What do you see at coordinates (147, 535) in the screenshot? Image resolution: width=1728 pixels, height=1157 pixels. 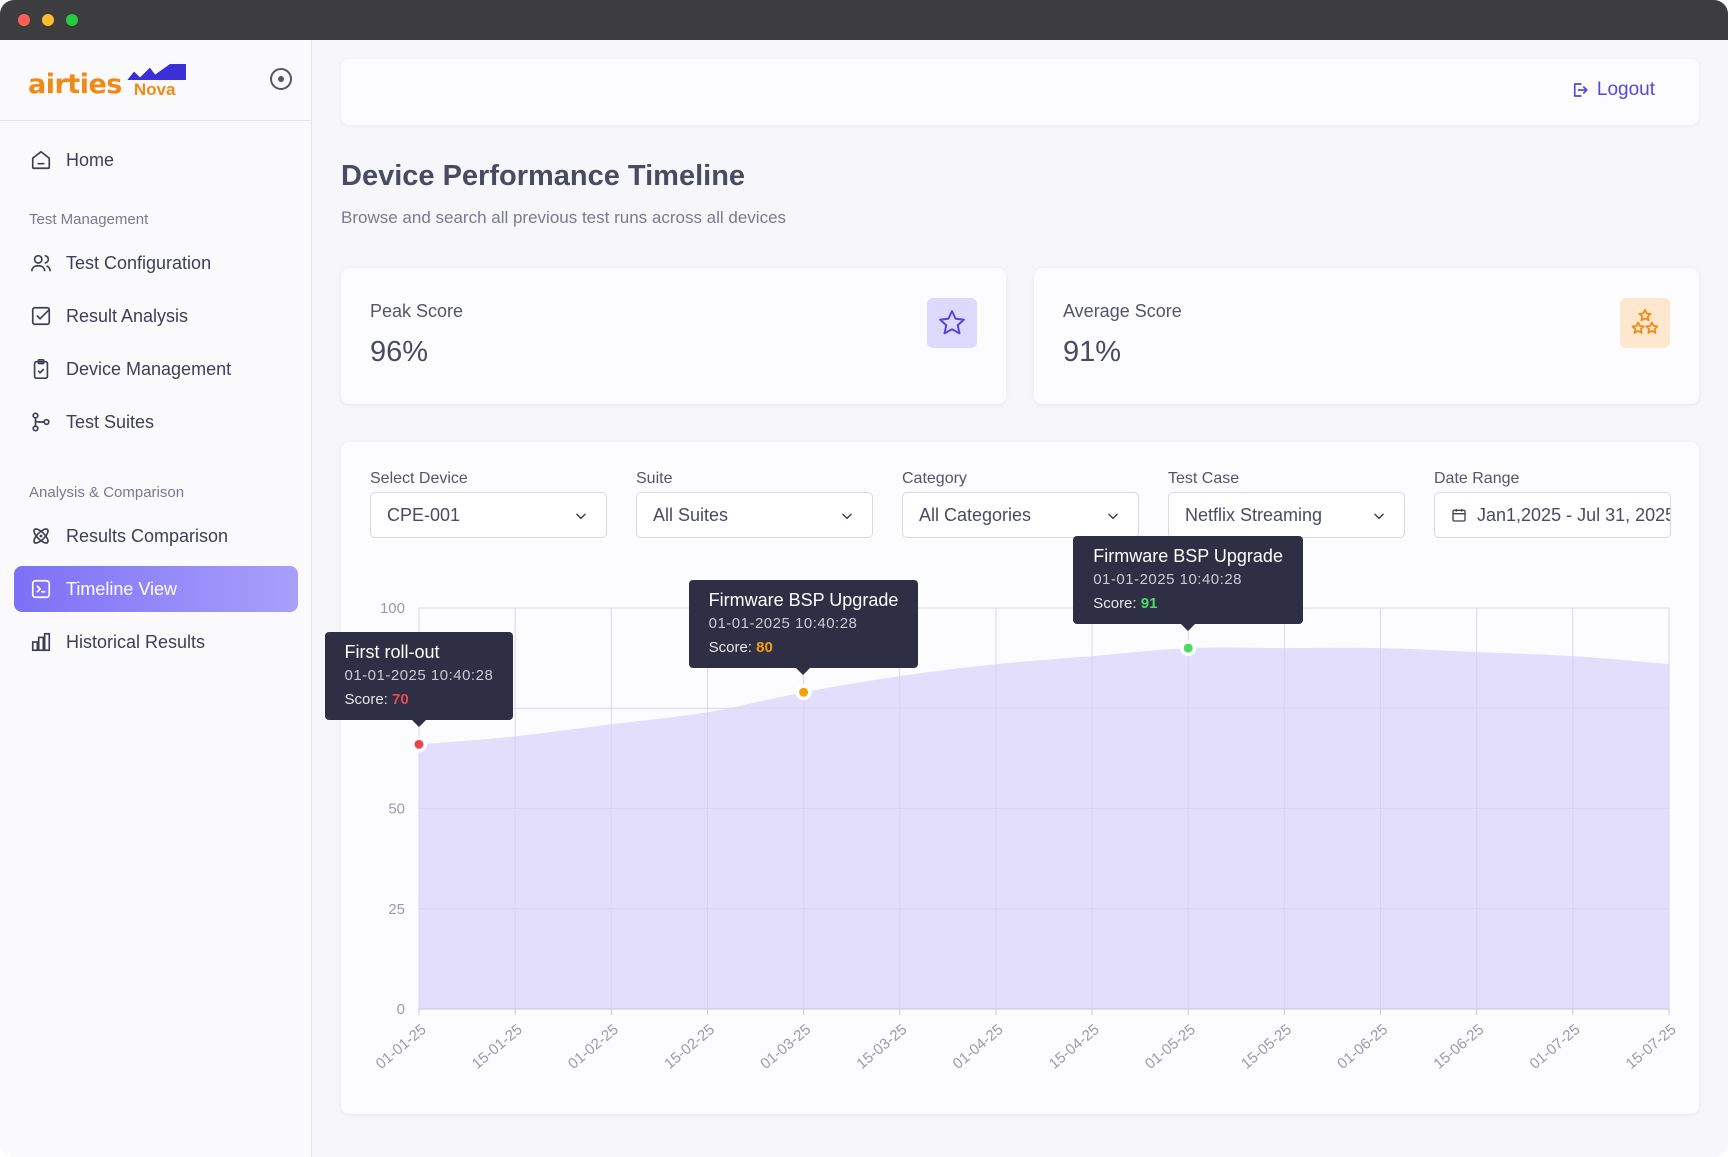 I see `sidebar-item-label: Results Comparison` at bounding box center [147, 535].